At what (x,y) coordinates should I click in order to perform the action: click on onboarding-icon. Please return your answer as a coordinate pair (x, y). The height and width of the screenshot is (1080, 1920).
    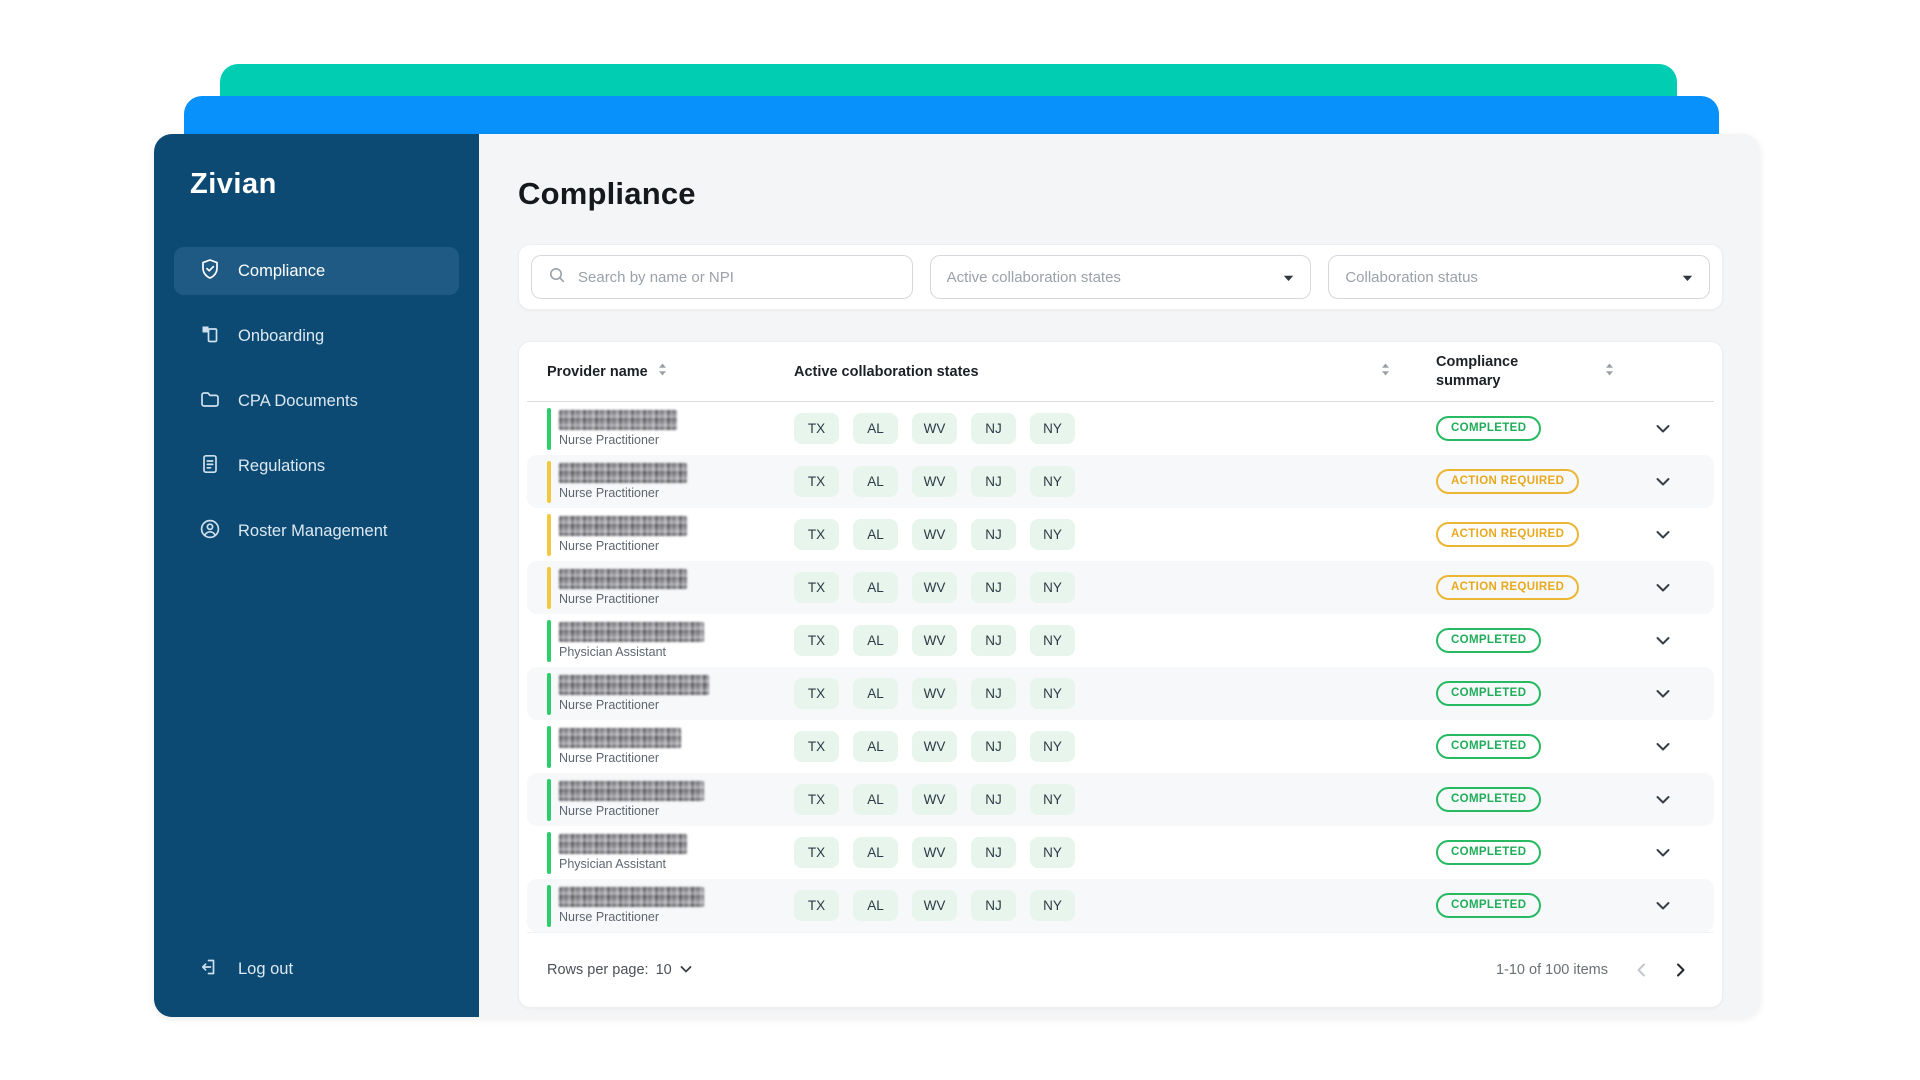
    Looking at the image, I should click on (210, 336).